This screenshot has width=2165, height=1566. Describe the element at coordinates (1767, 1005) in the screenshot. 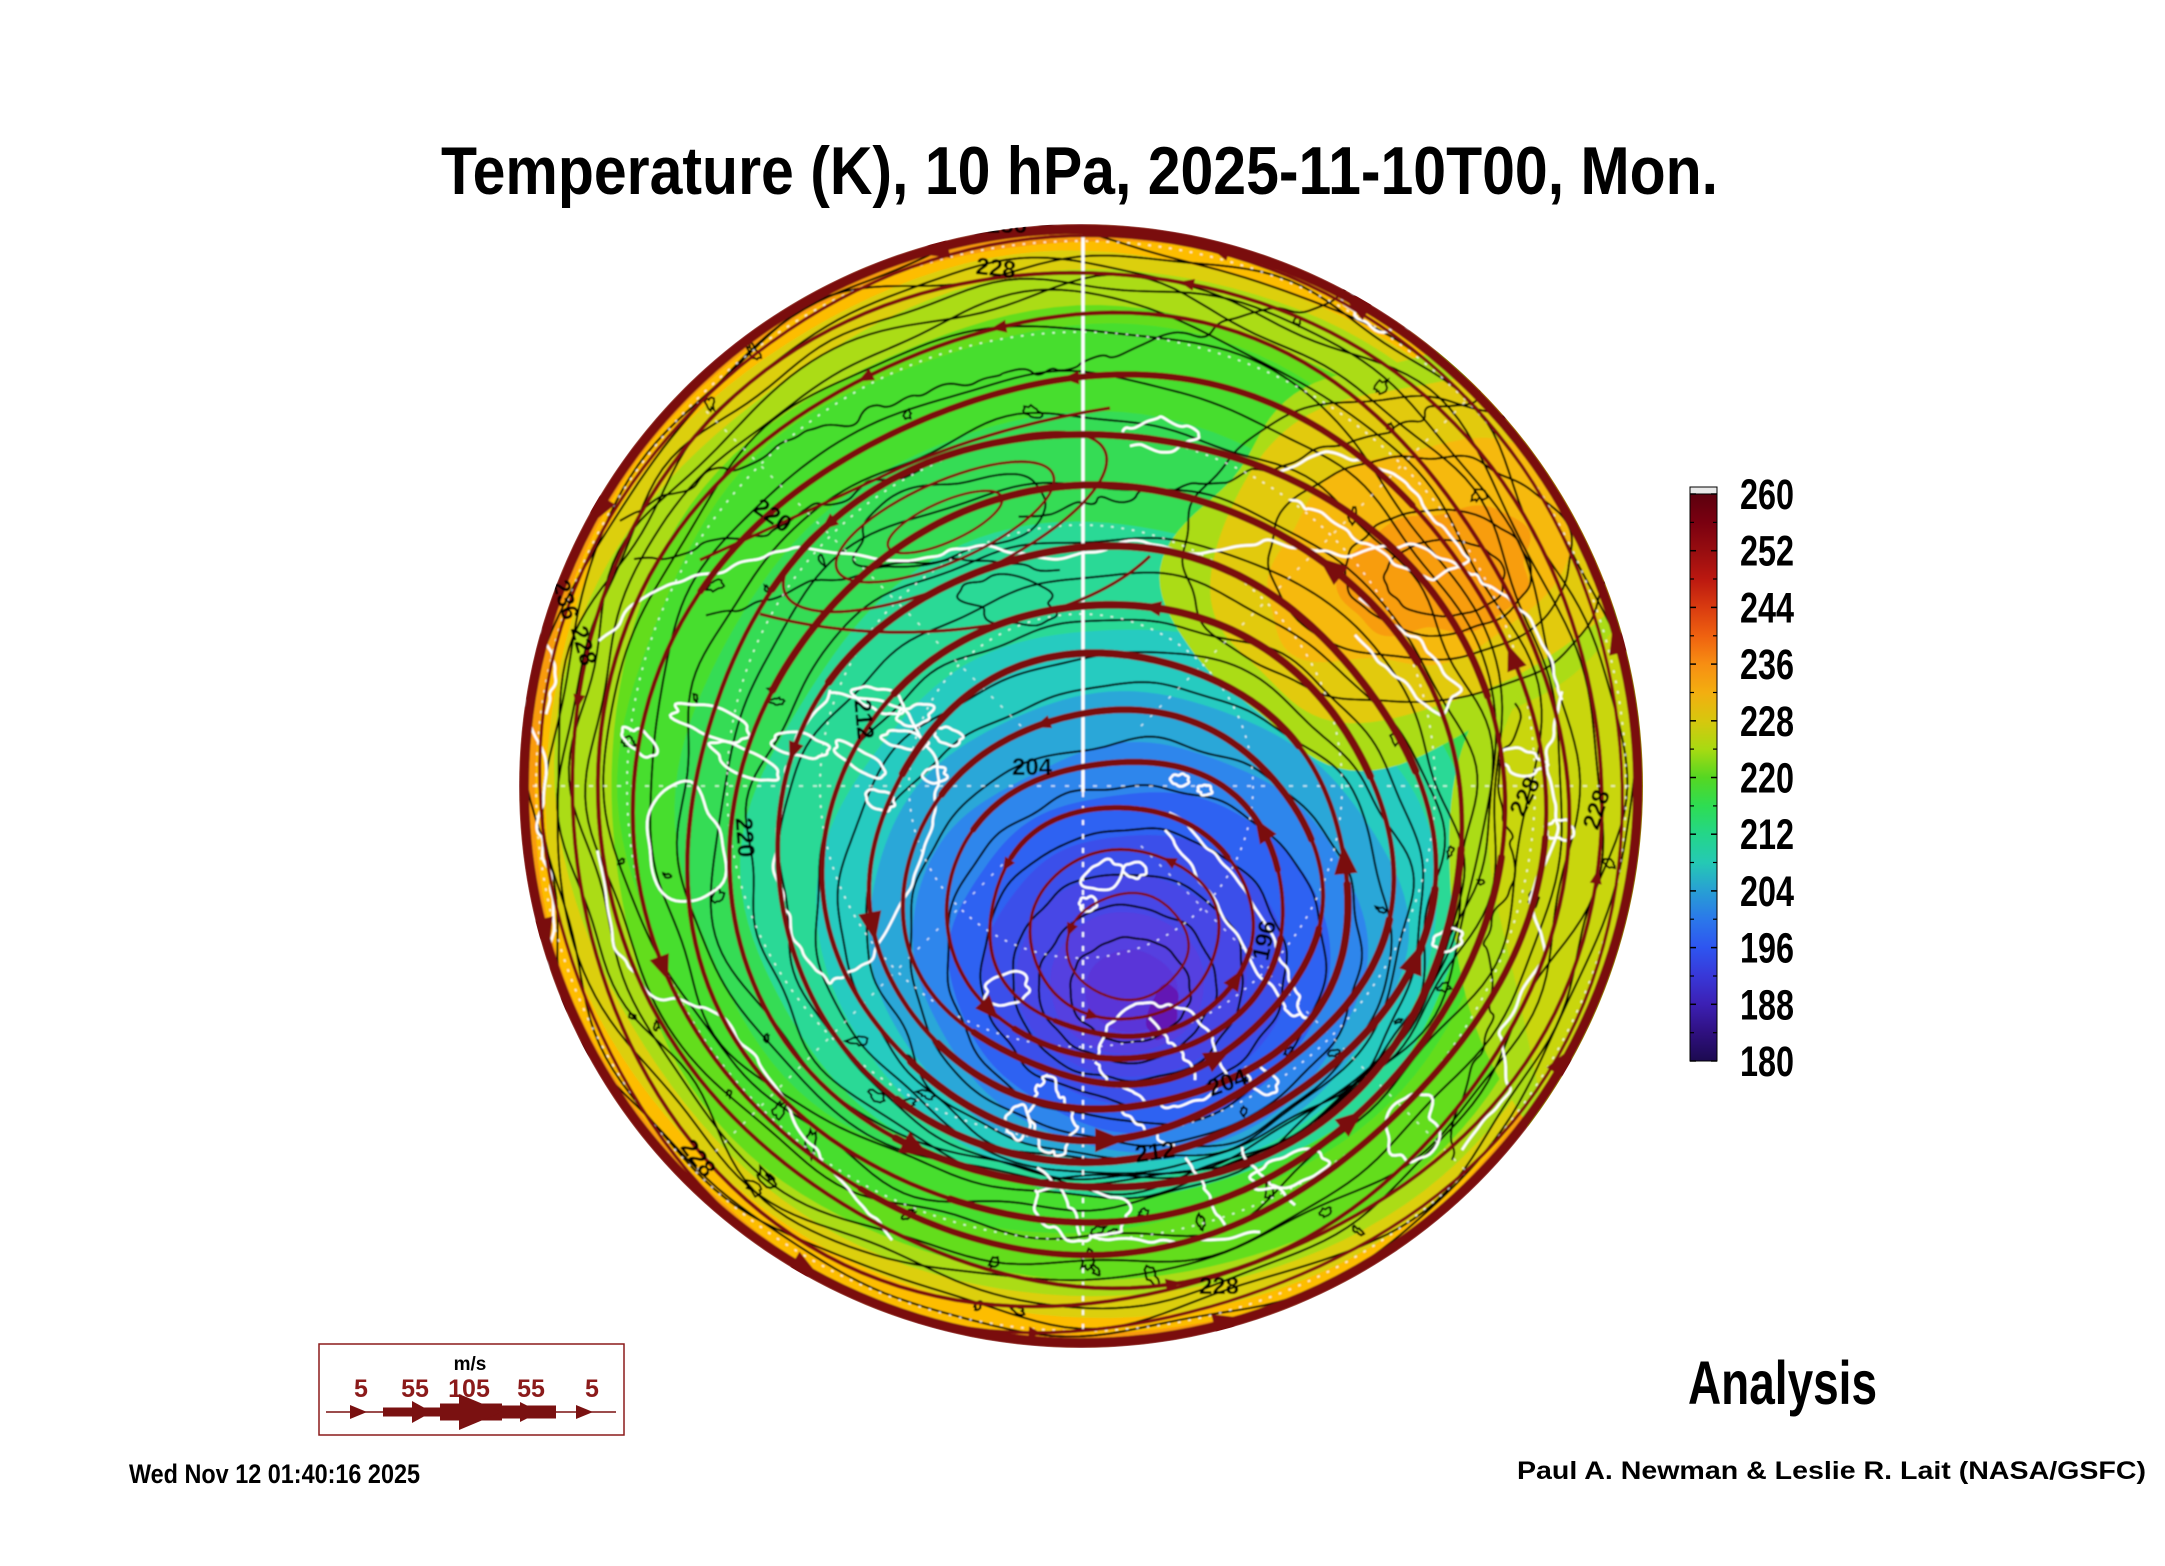

I see `svg-text: 188` at that location.